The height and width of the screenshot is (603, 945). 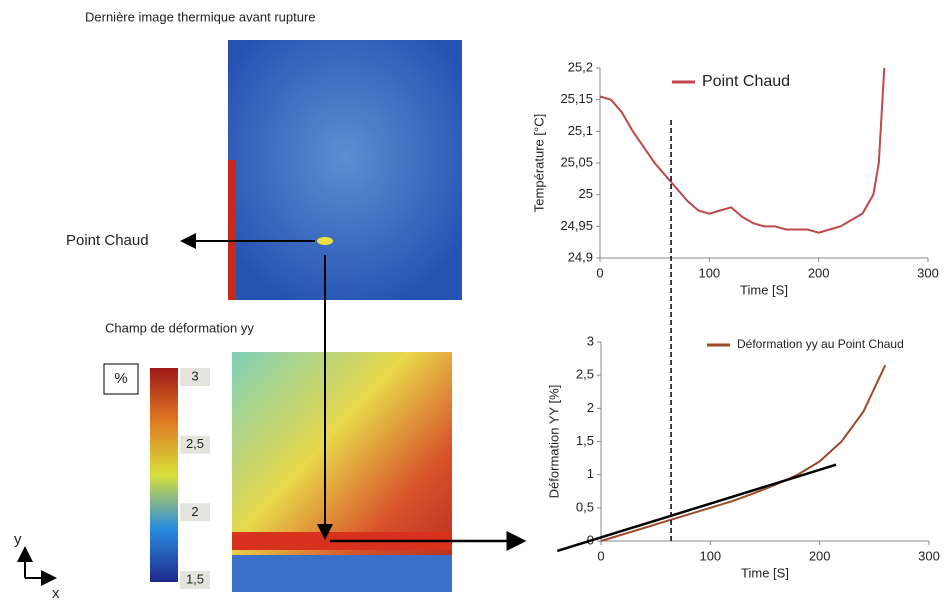 I want to click on y-axis-title: Température [°C], so click(x=538, y=163).